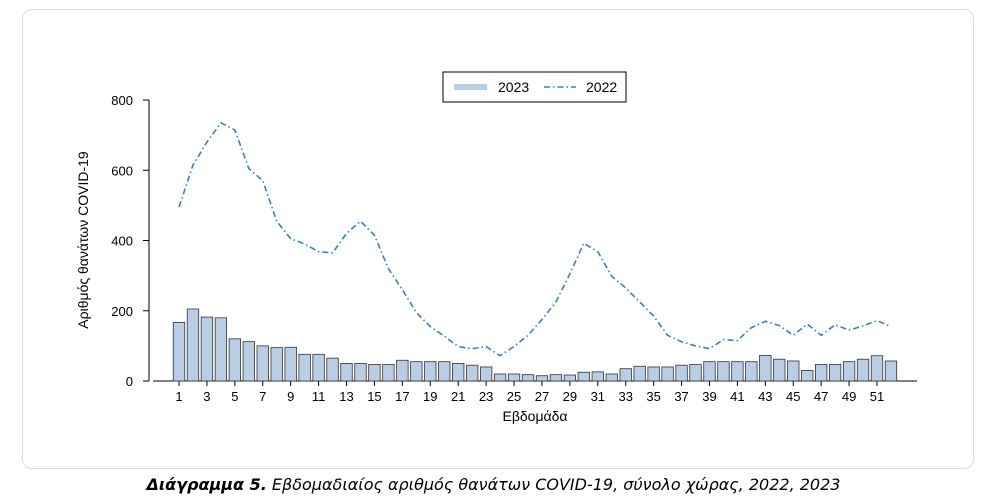  I want to click on x-tick-label: 47, so click(821, 396).